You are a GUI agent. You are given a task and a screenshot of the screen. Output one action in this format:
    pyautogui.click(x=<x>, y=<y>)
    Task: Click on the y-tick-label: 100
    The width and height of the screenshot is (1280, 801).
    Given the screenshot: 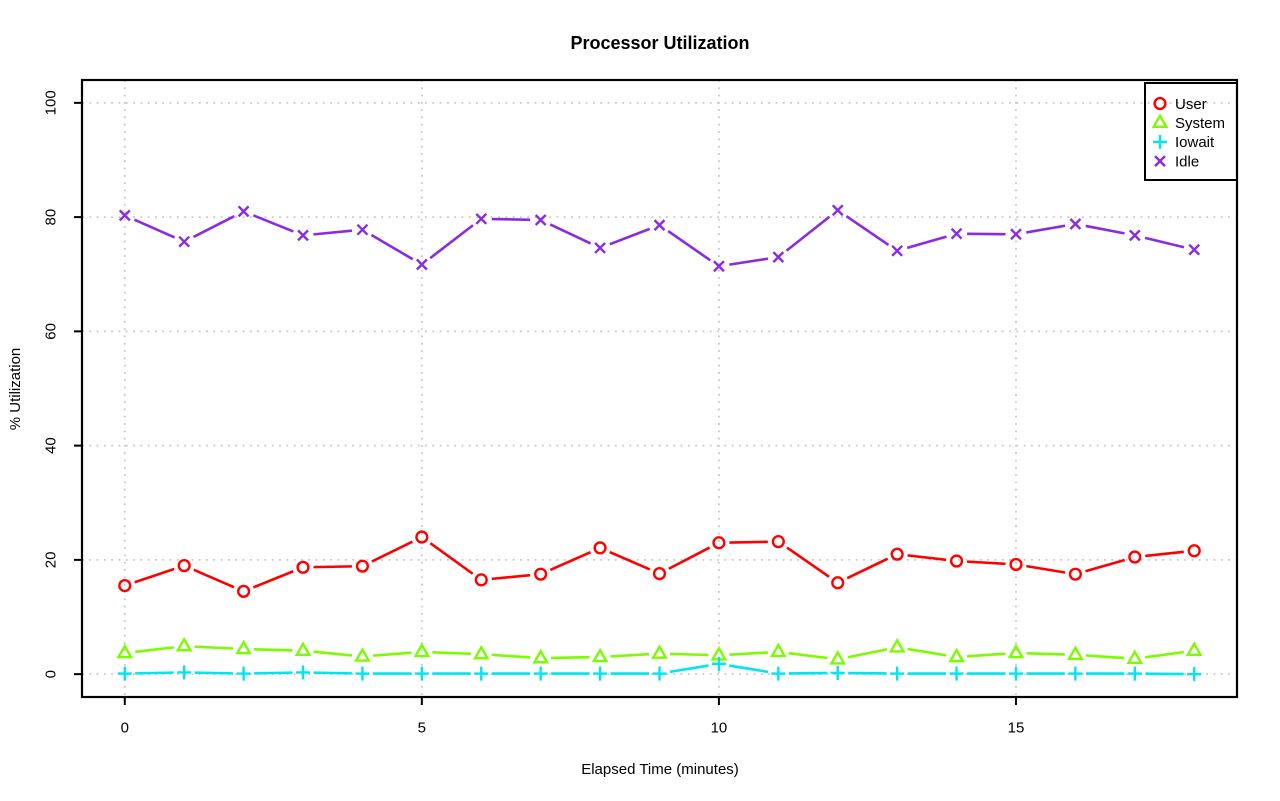 What is the action you would take?
    pyautogui.click(x=50, y=102)
    